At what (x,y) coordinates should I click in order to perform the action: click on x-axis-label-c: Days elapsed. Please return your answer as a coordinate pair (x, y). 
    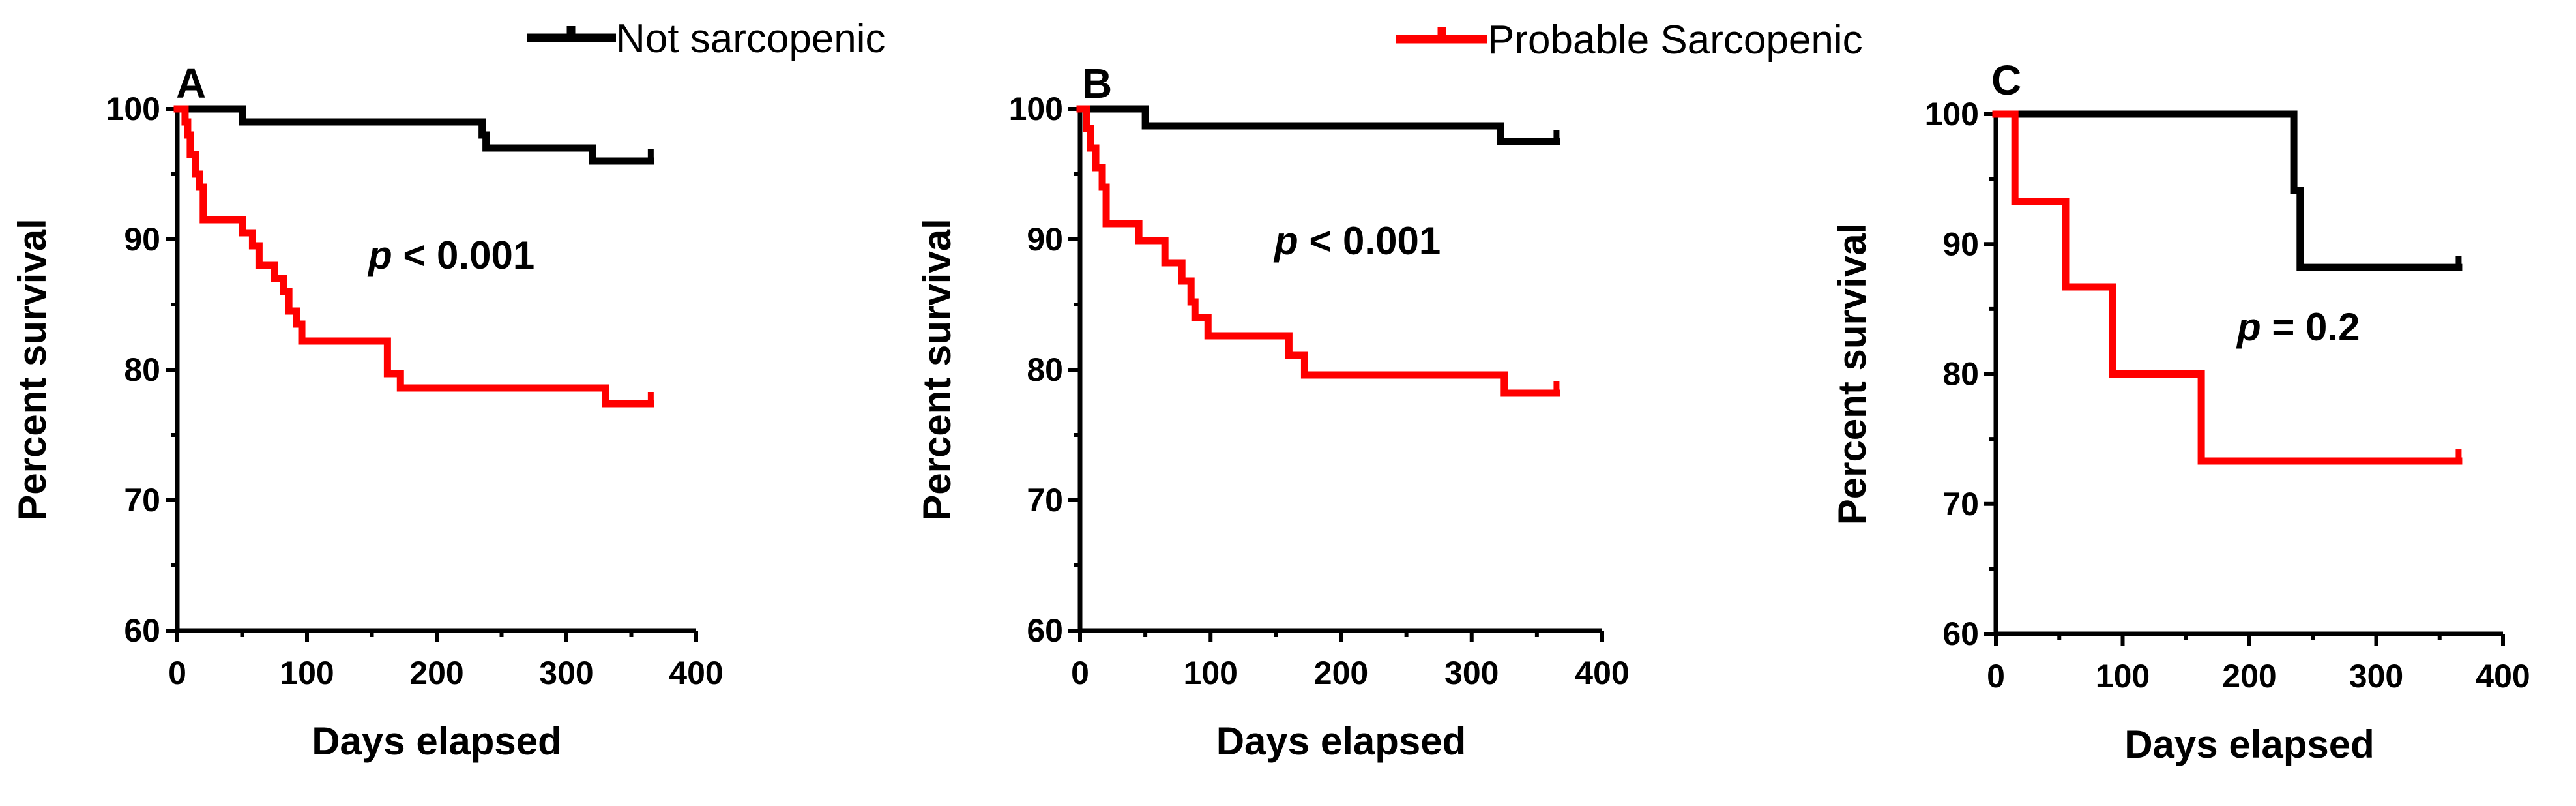
    Looking at the image, I should click on (2249, 745).